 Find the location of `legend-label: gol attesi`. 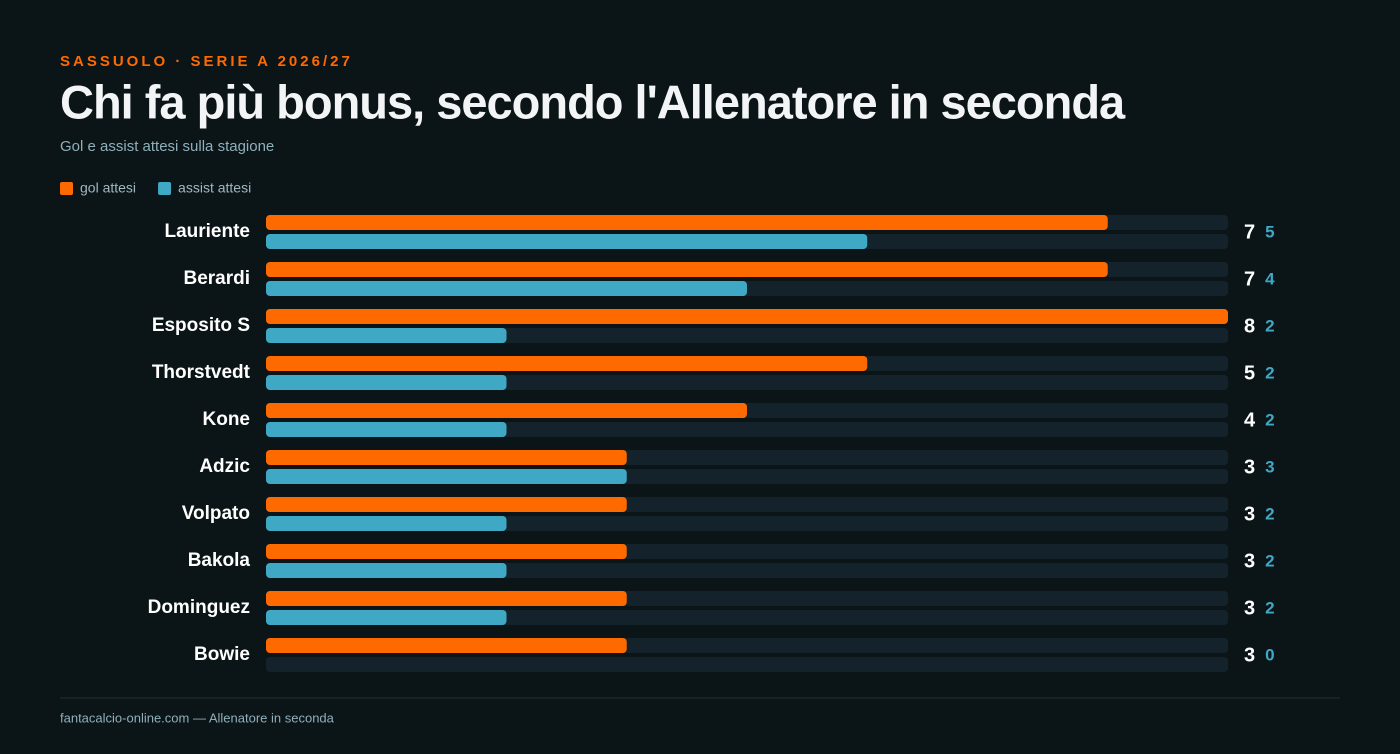

legend-label: gol attesi is located at coordinates (108, 188).